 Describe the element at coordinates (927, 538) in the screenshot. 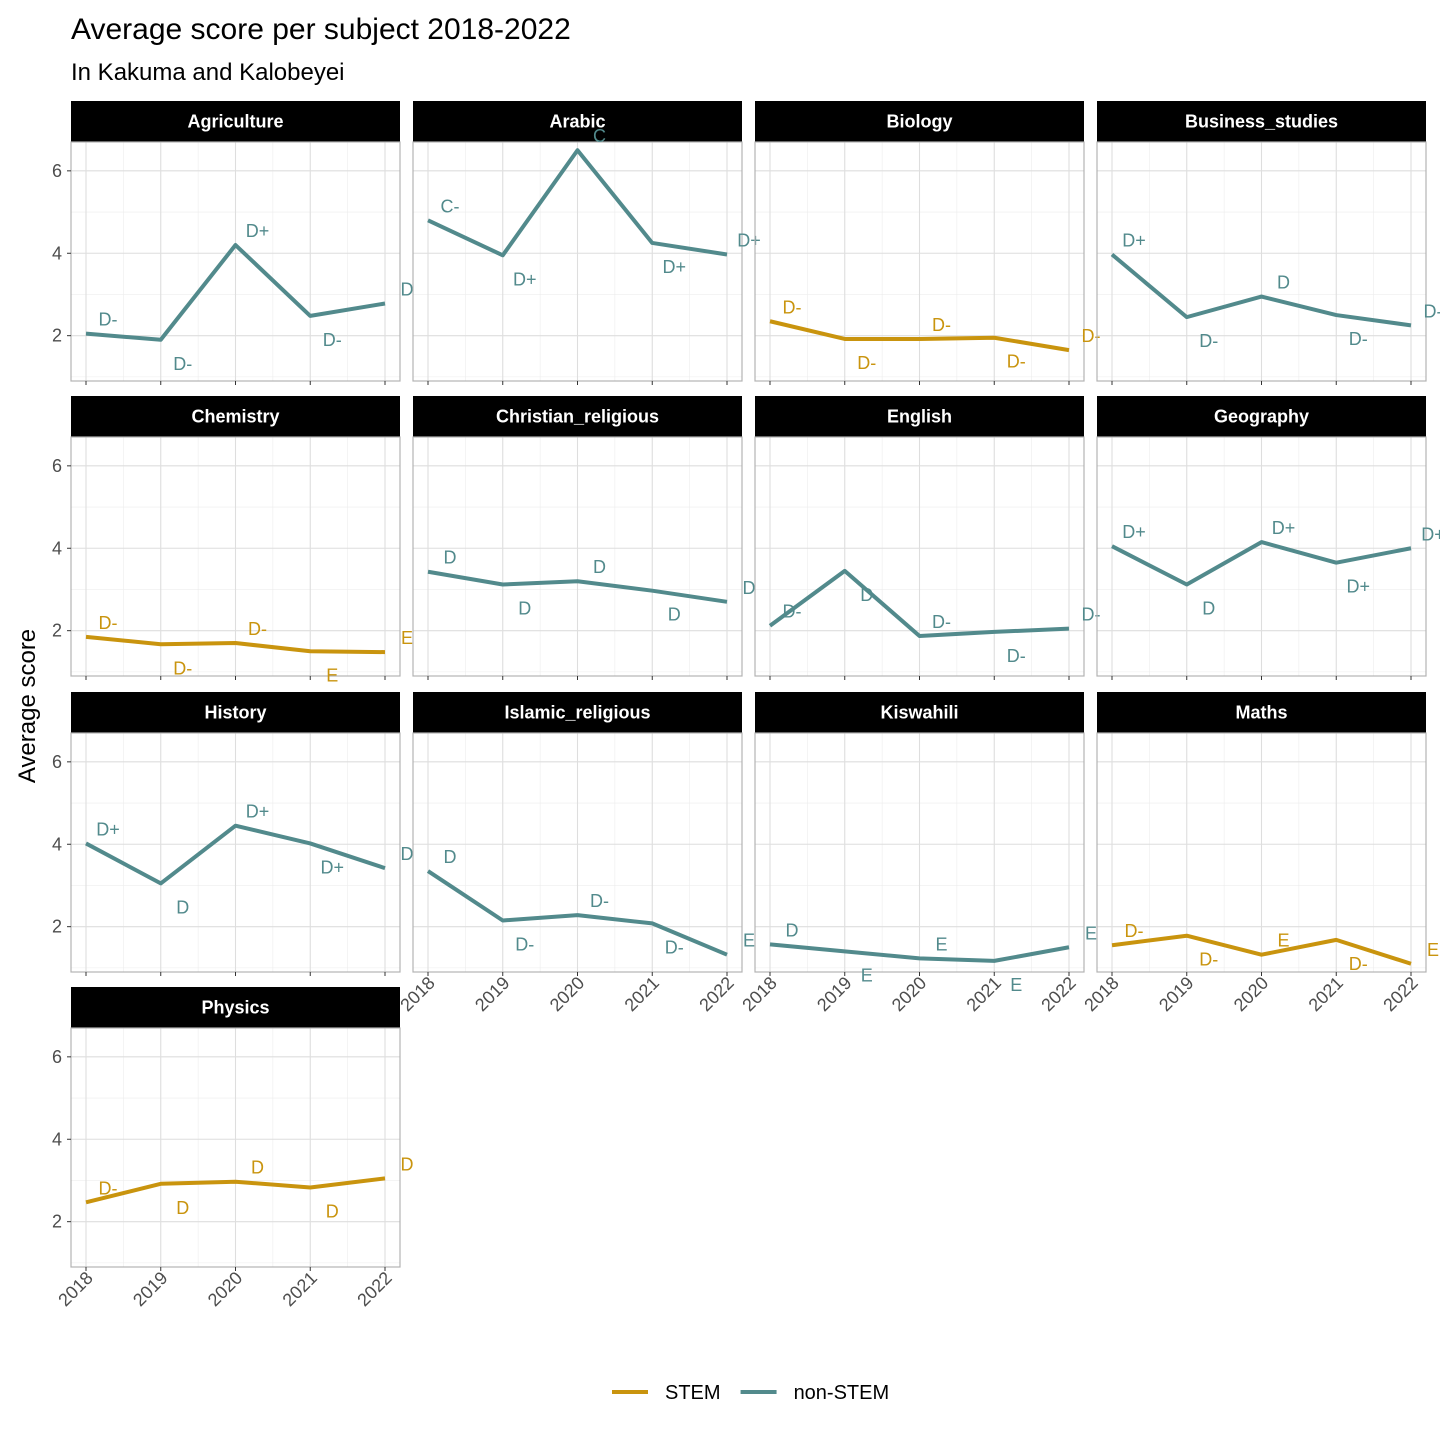

I see `facet-english: English D- D D- D- D-` at that location.